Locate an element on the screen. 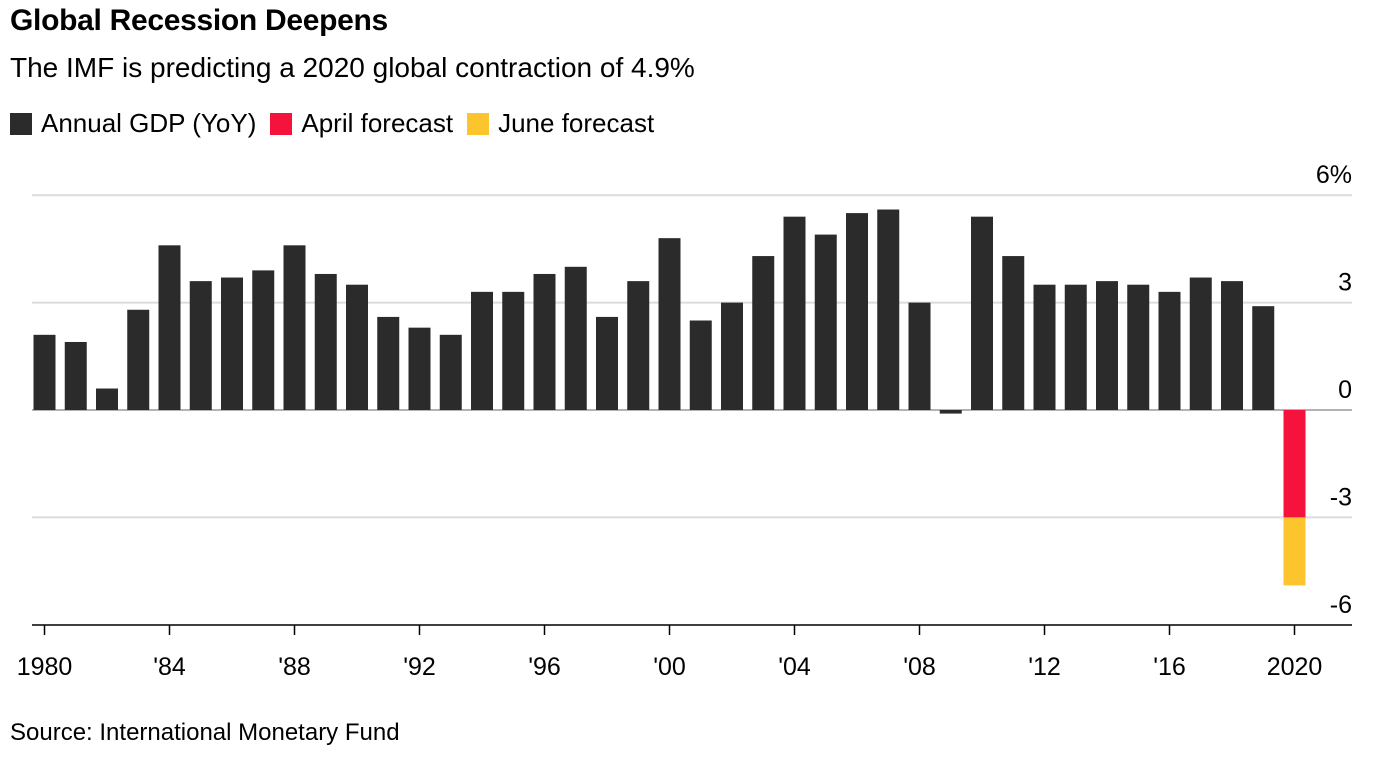 The image size is (1387, 757). x-tick-label-2004: '04 is located at coordinates (794, 667).